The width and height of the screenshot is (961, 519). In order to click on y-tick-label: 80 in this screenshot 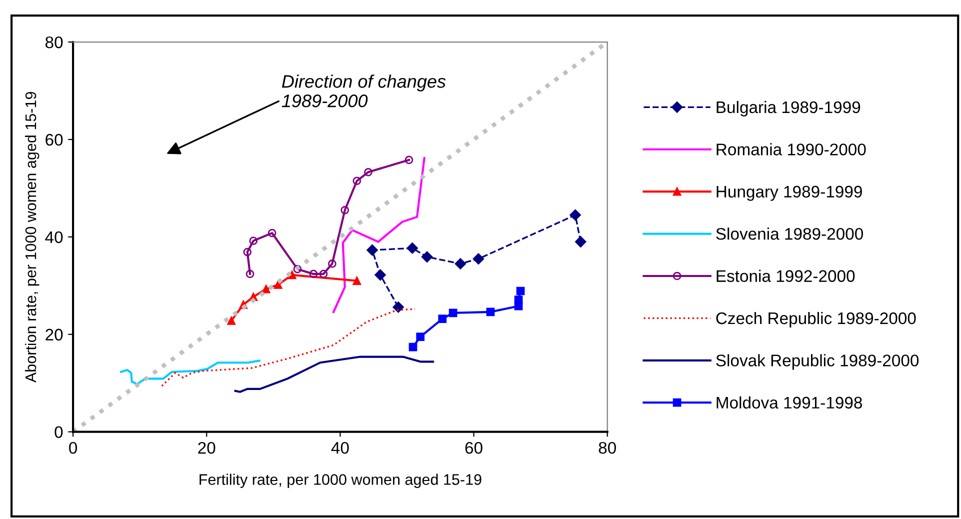, I will do `click(54, 42)`.